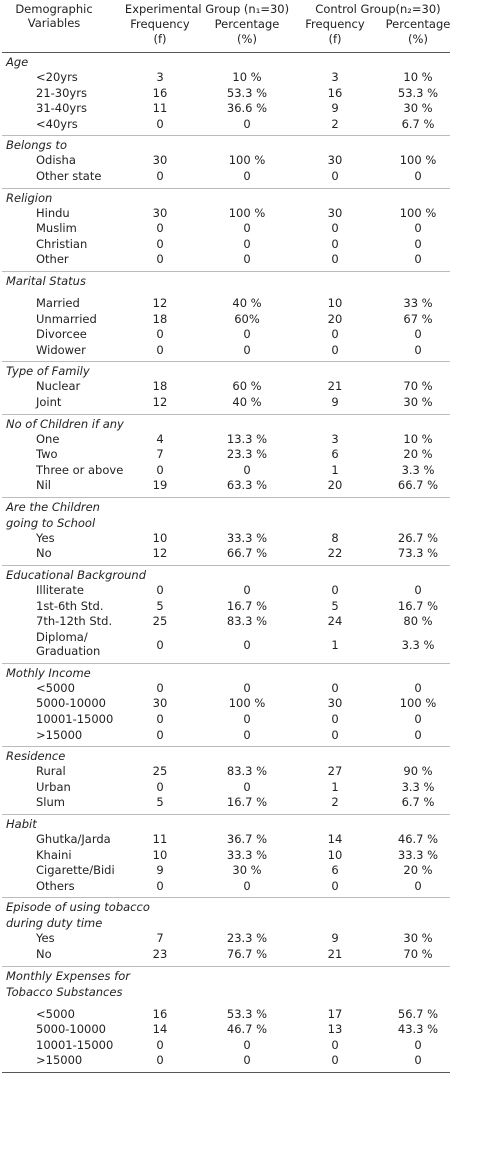  I want to click on row-label: <5000, so click(55, 687).